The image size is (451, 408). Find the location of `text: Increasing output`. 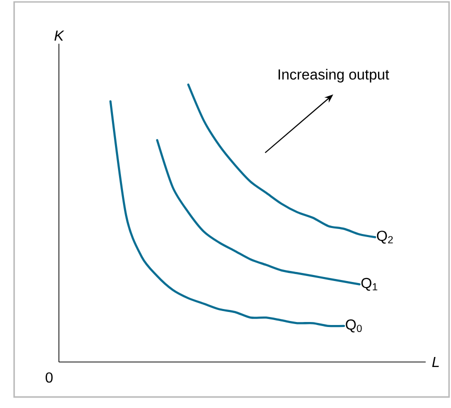

text: Increasing output is located at coordinates (334, 76).